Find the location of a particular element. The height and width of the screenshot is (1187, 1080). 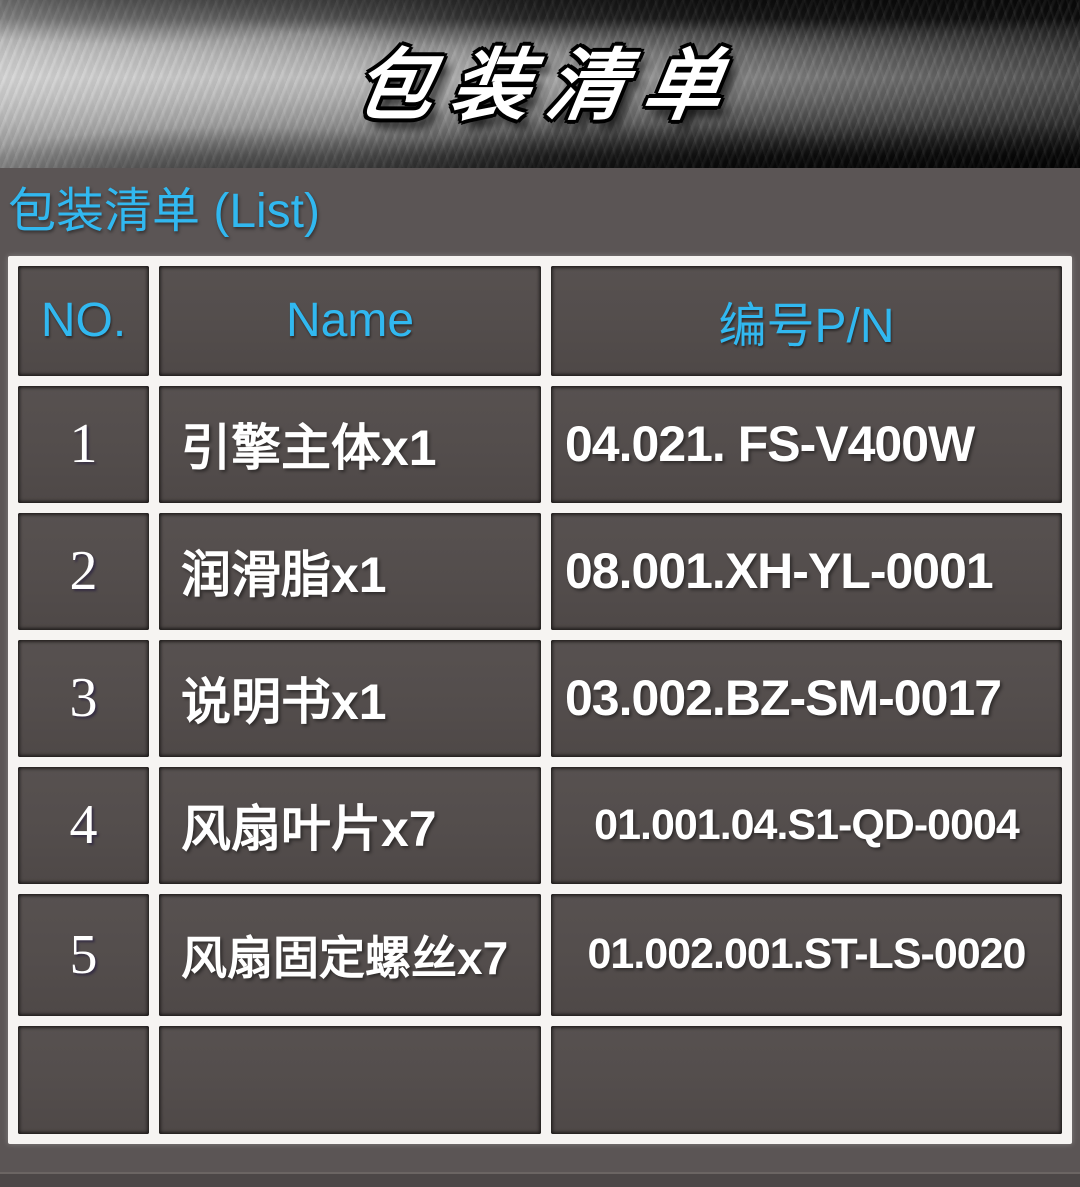

table-row: 1 引擎主体x1 04.021. FS-V400W is located at coordinates (540, 444).